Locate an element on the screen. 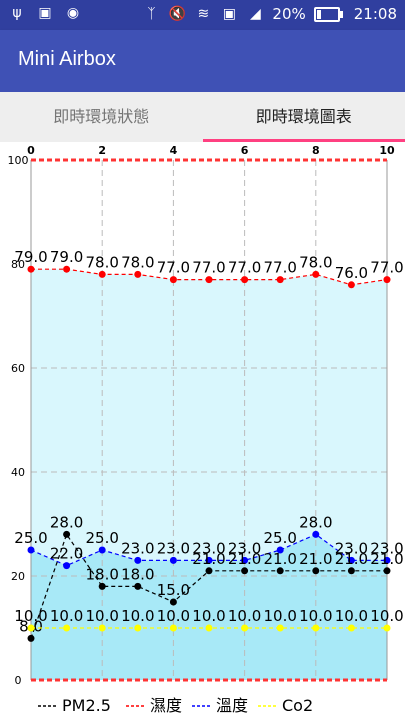 The height and width of the screenshot is (724, 405). data-label: 76.0 is located at coordinates (351, 273).